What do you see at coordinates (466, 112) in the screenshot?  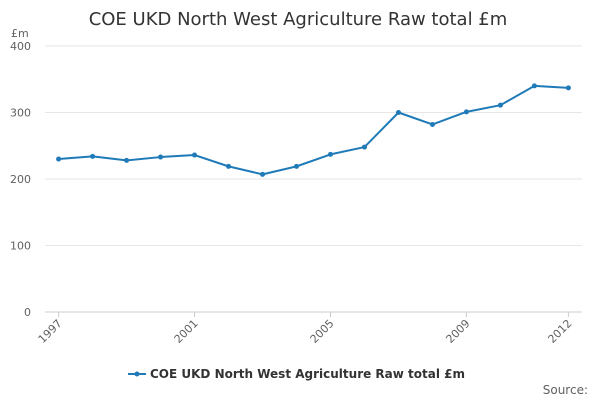 I see `data-point-2009` at bounding box center [466, 112].